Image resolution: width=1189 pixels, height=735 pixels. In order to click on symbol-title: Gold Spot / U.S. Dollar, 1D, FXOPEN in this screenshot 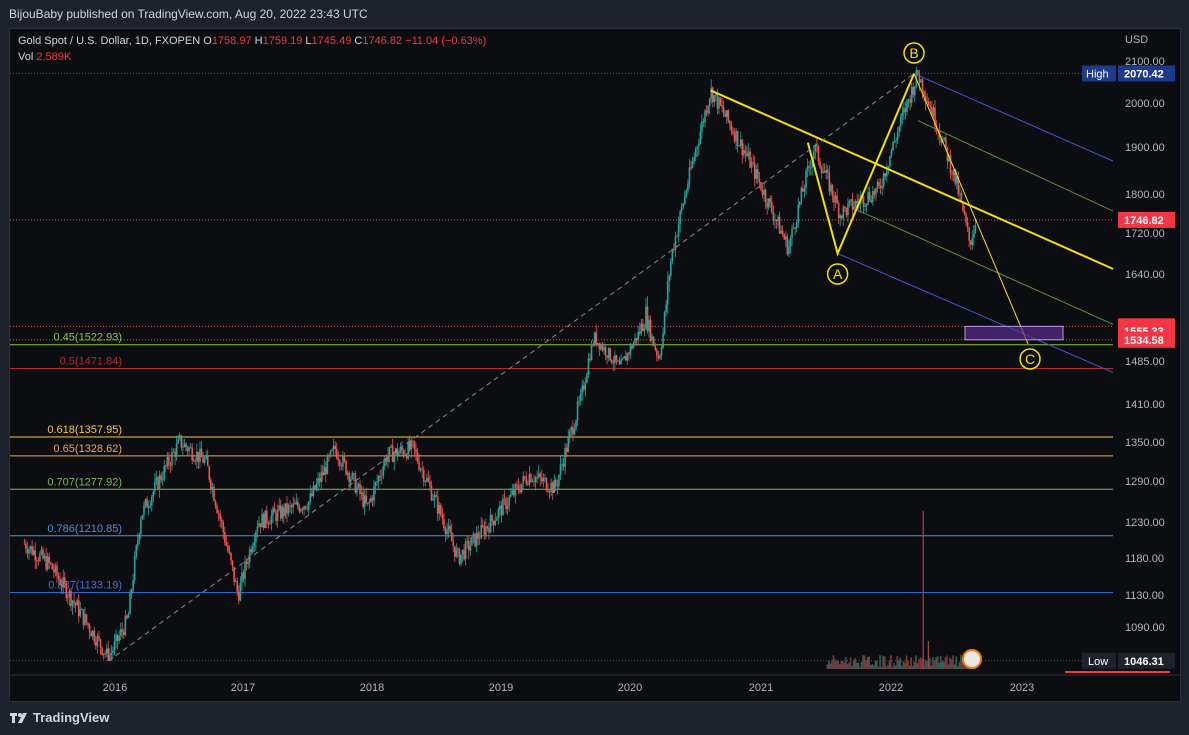, I will do `click(109, 41)`.